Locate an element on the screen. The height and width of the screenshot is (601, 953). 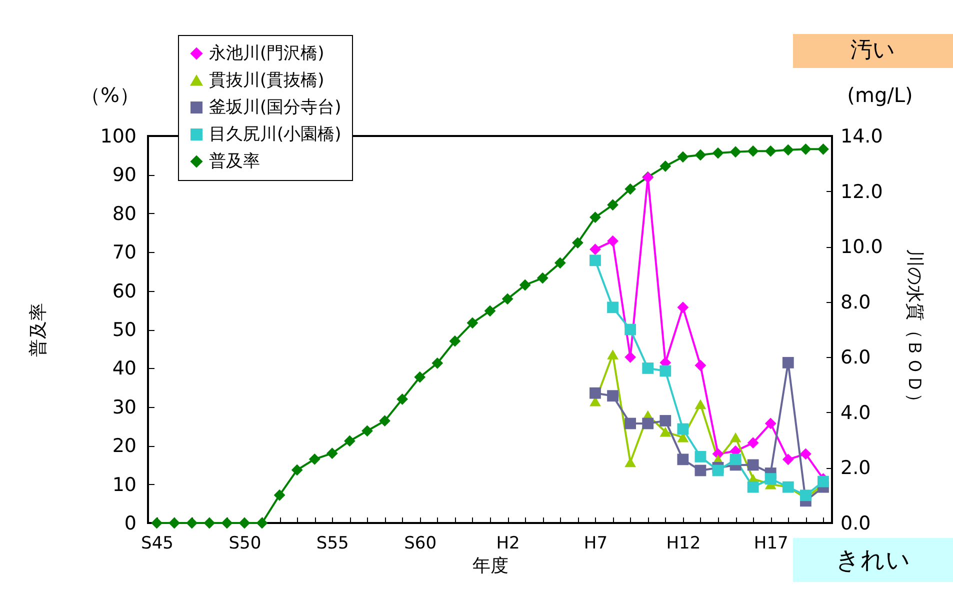
x-tick-label: S45 is located at coordinates (157, 544).